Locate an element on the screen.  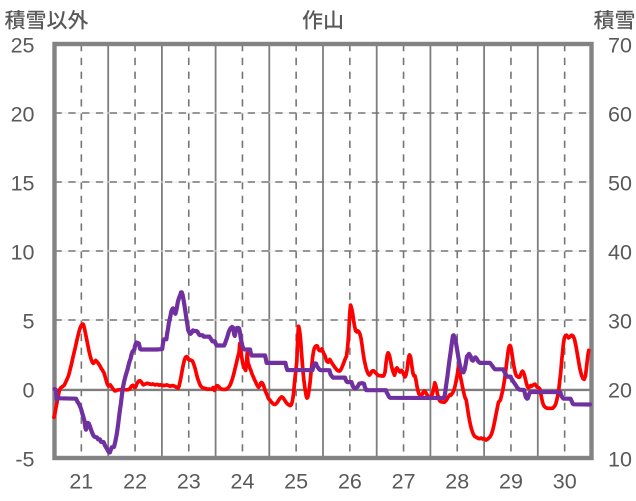
svg-text: 21 is located at coordinates (81, 482).